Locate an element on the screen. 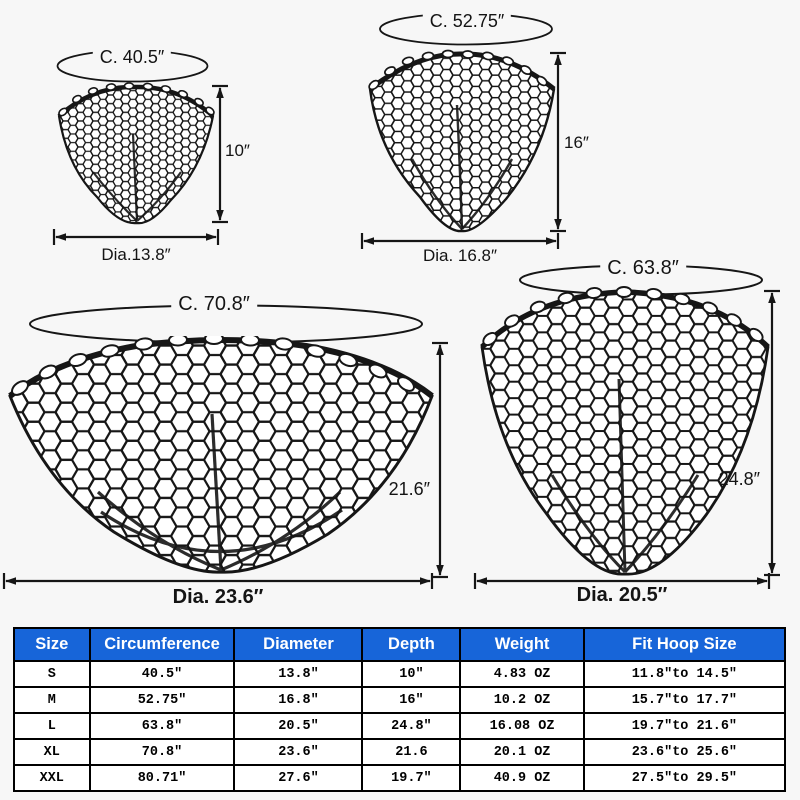 The image size is (800, 800). cell-fit-hoop-size: 11.8″to 14.5″ is located at coordinates (684, 674).